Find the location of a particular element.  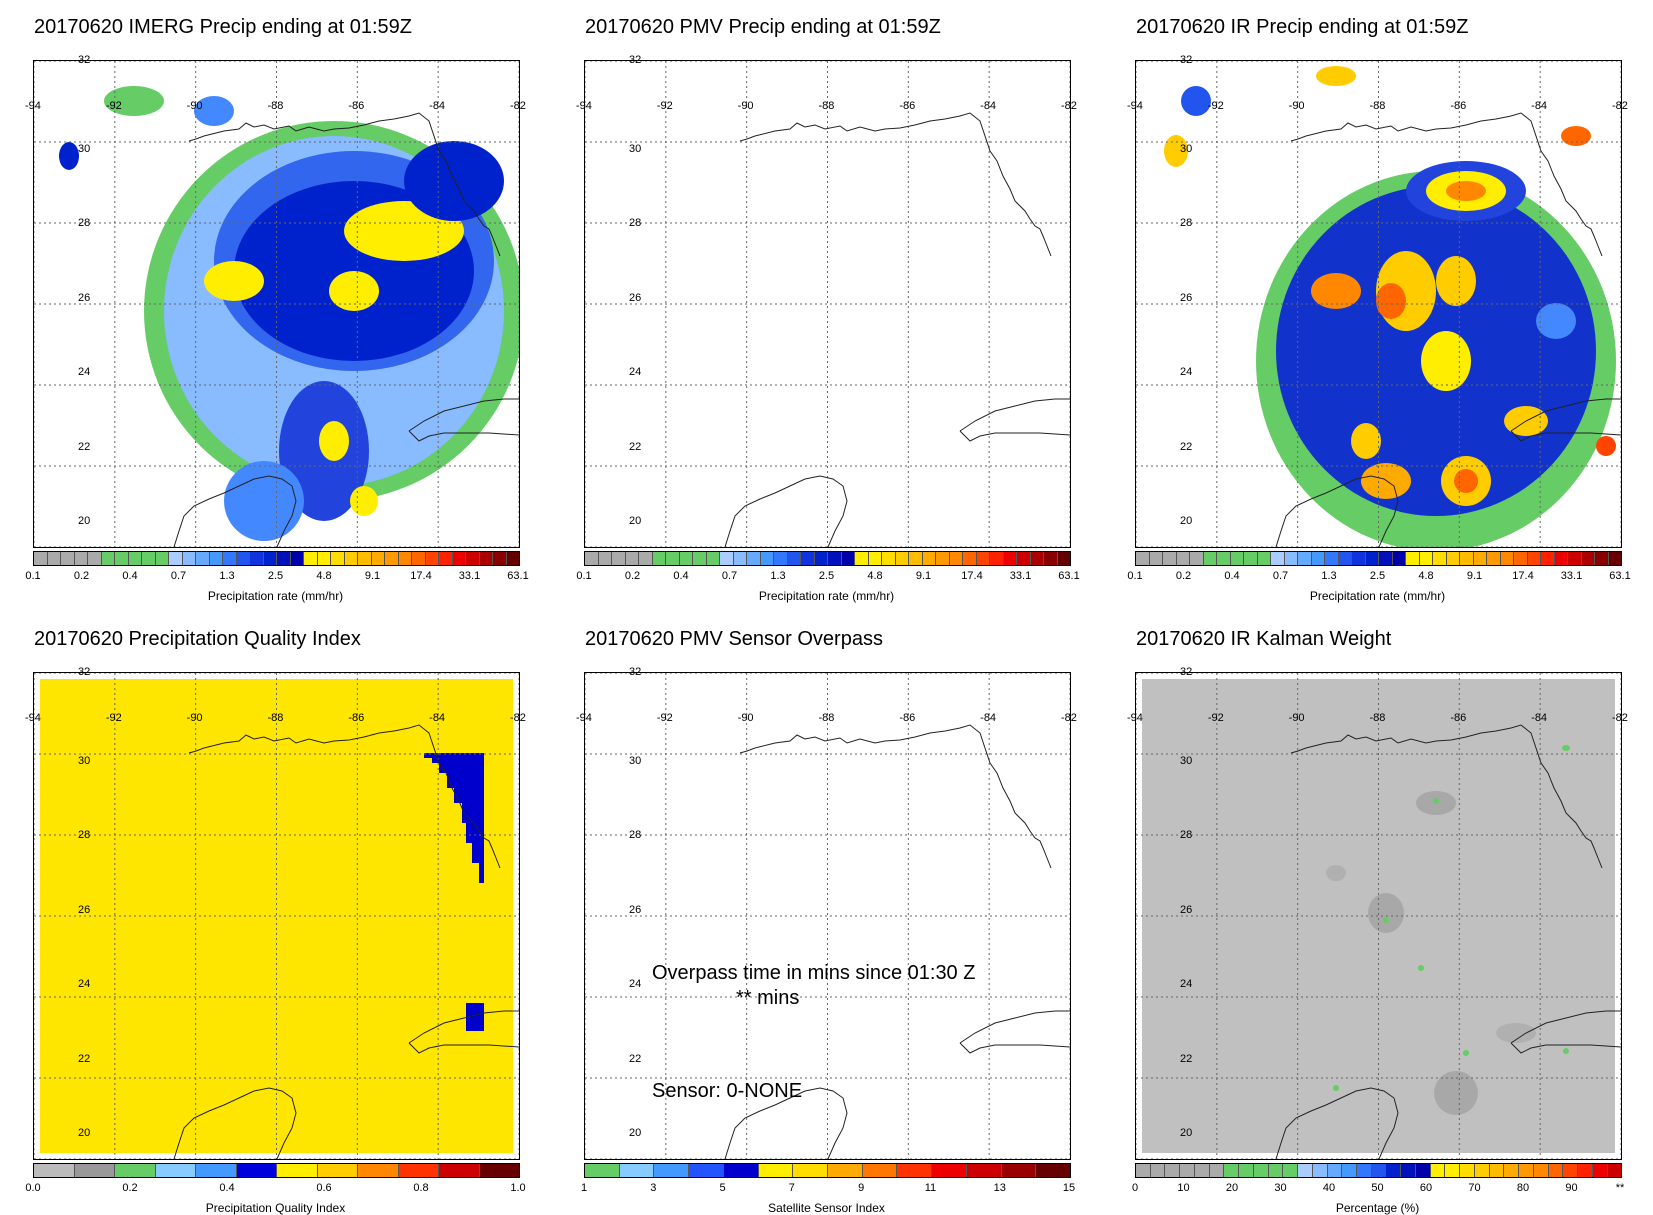

colorbar-tick-label: 0.2 is located at coordinates (81, 576).